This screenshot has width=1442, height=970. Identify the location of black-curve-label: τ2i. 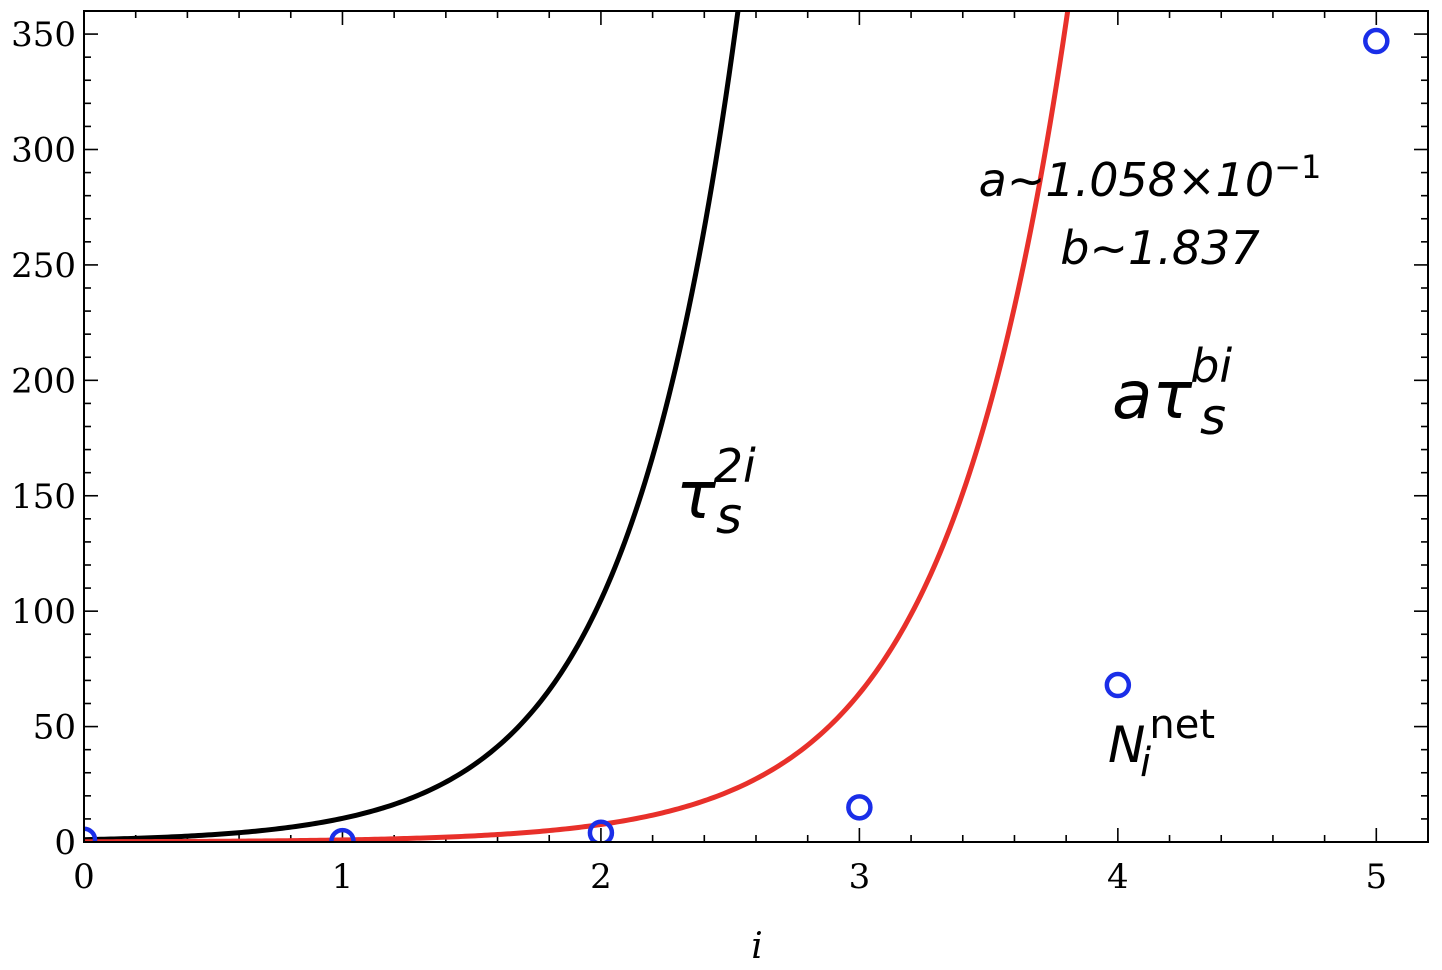
(716, 486).